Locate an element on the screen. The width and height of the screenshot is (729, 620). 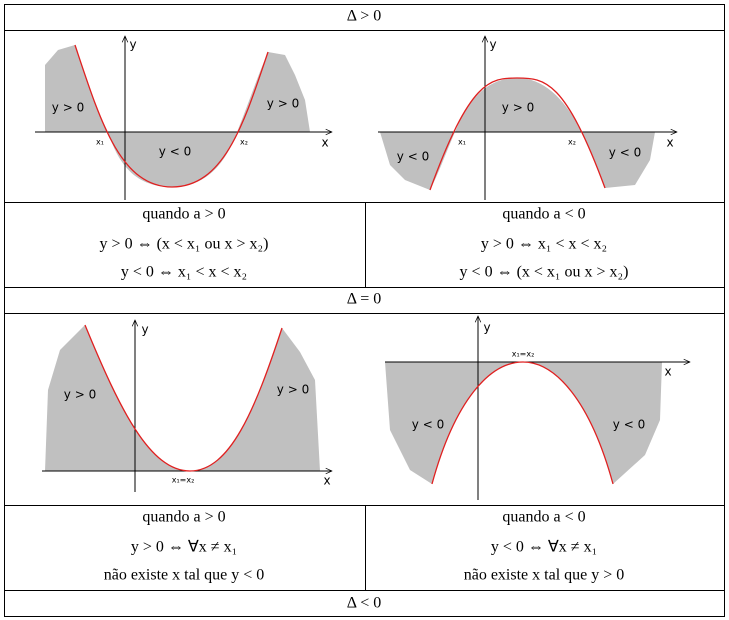
section-heading: Δ < 0 is located at coordinates (364, 603).